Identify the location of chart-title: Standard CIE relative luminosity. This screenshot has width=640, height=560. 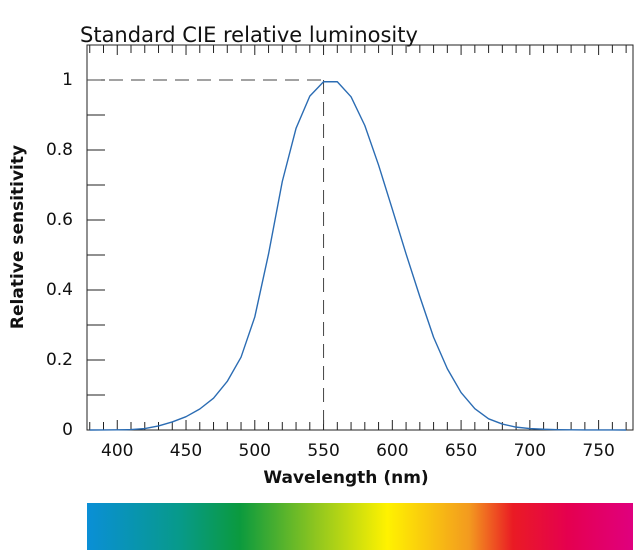
(249, 35).